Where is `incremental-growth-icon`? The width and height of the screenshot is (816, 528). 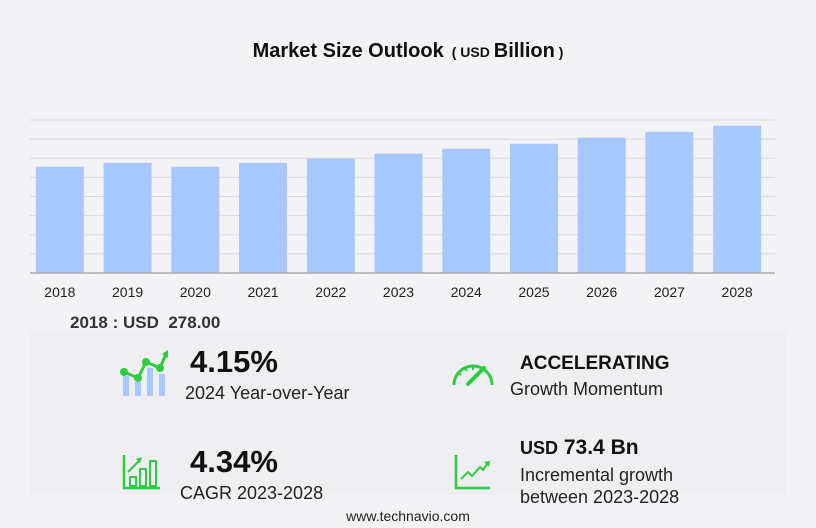
incremental-growth-icon is located at coordinates (472, 472).